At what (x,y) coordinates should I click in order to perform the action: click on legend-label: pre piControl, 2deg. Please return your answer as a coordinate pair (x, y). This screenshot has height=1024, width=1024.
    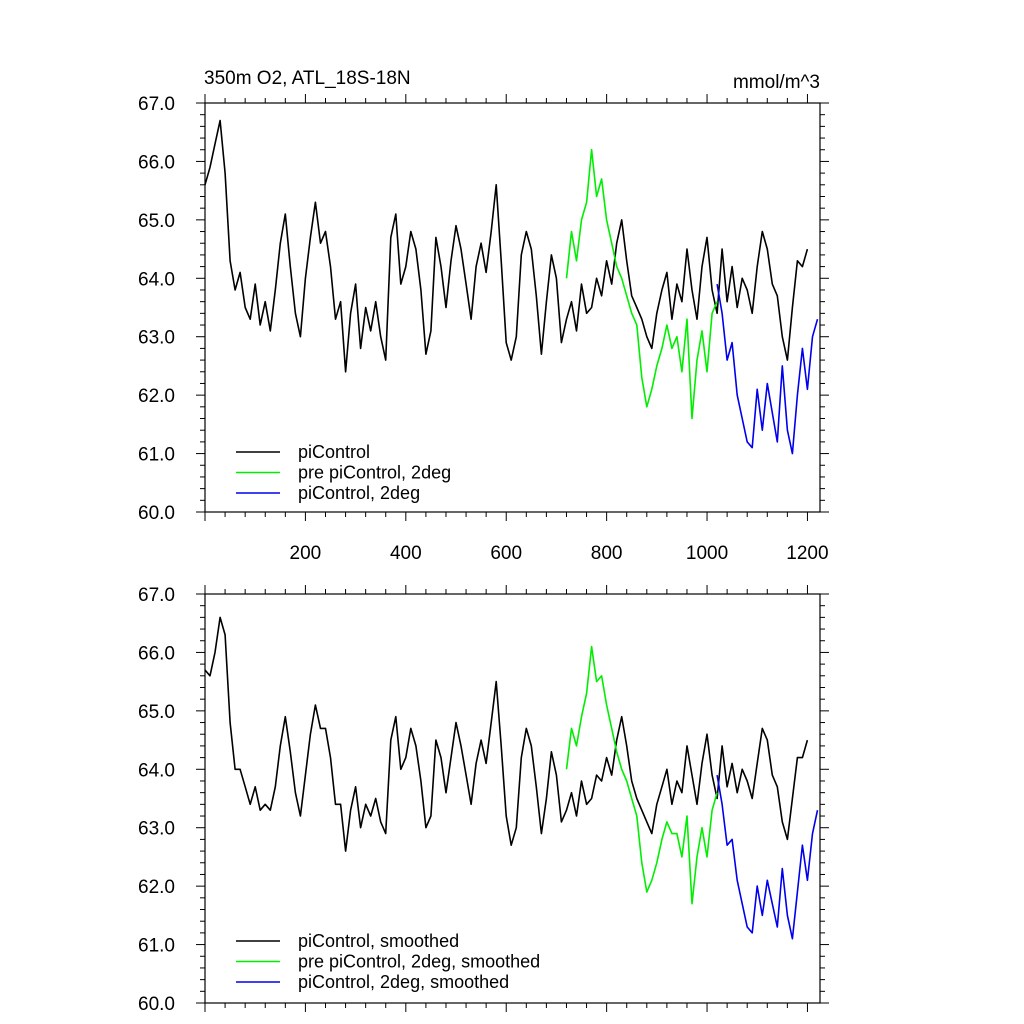
    Looking at the image, I should click on (374, 473).